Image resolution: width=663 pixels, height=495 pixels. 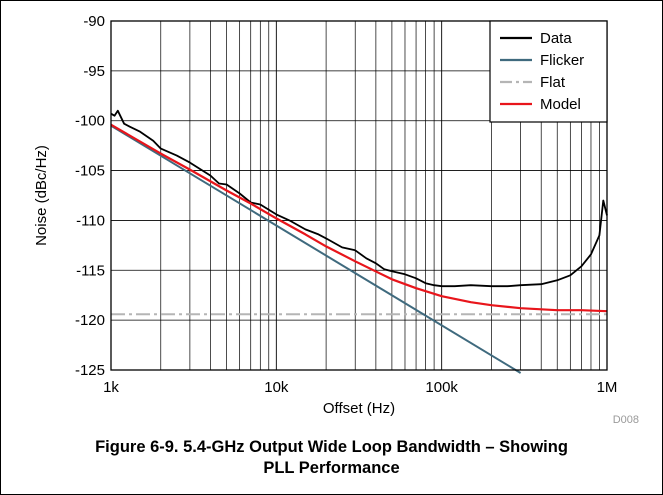 What do you see at coordinates (560, 104) in the screenshot?
I see `legend-label-model: Model` at bounding box center [560, 104].